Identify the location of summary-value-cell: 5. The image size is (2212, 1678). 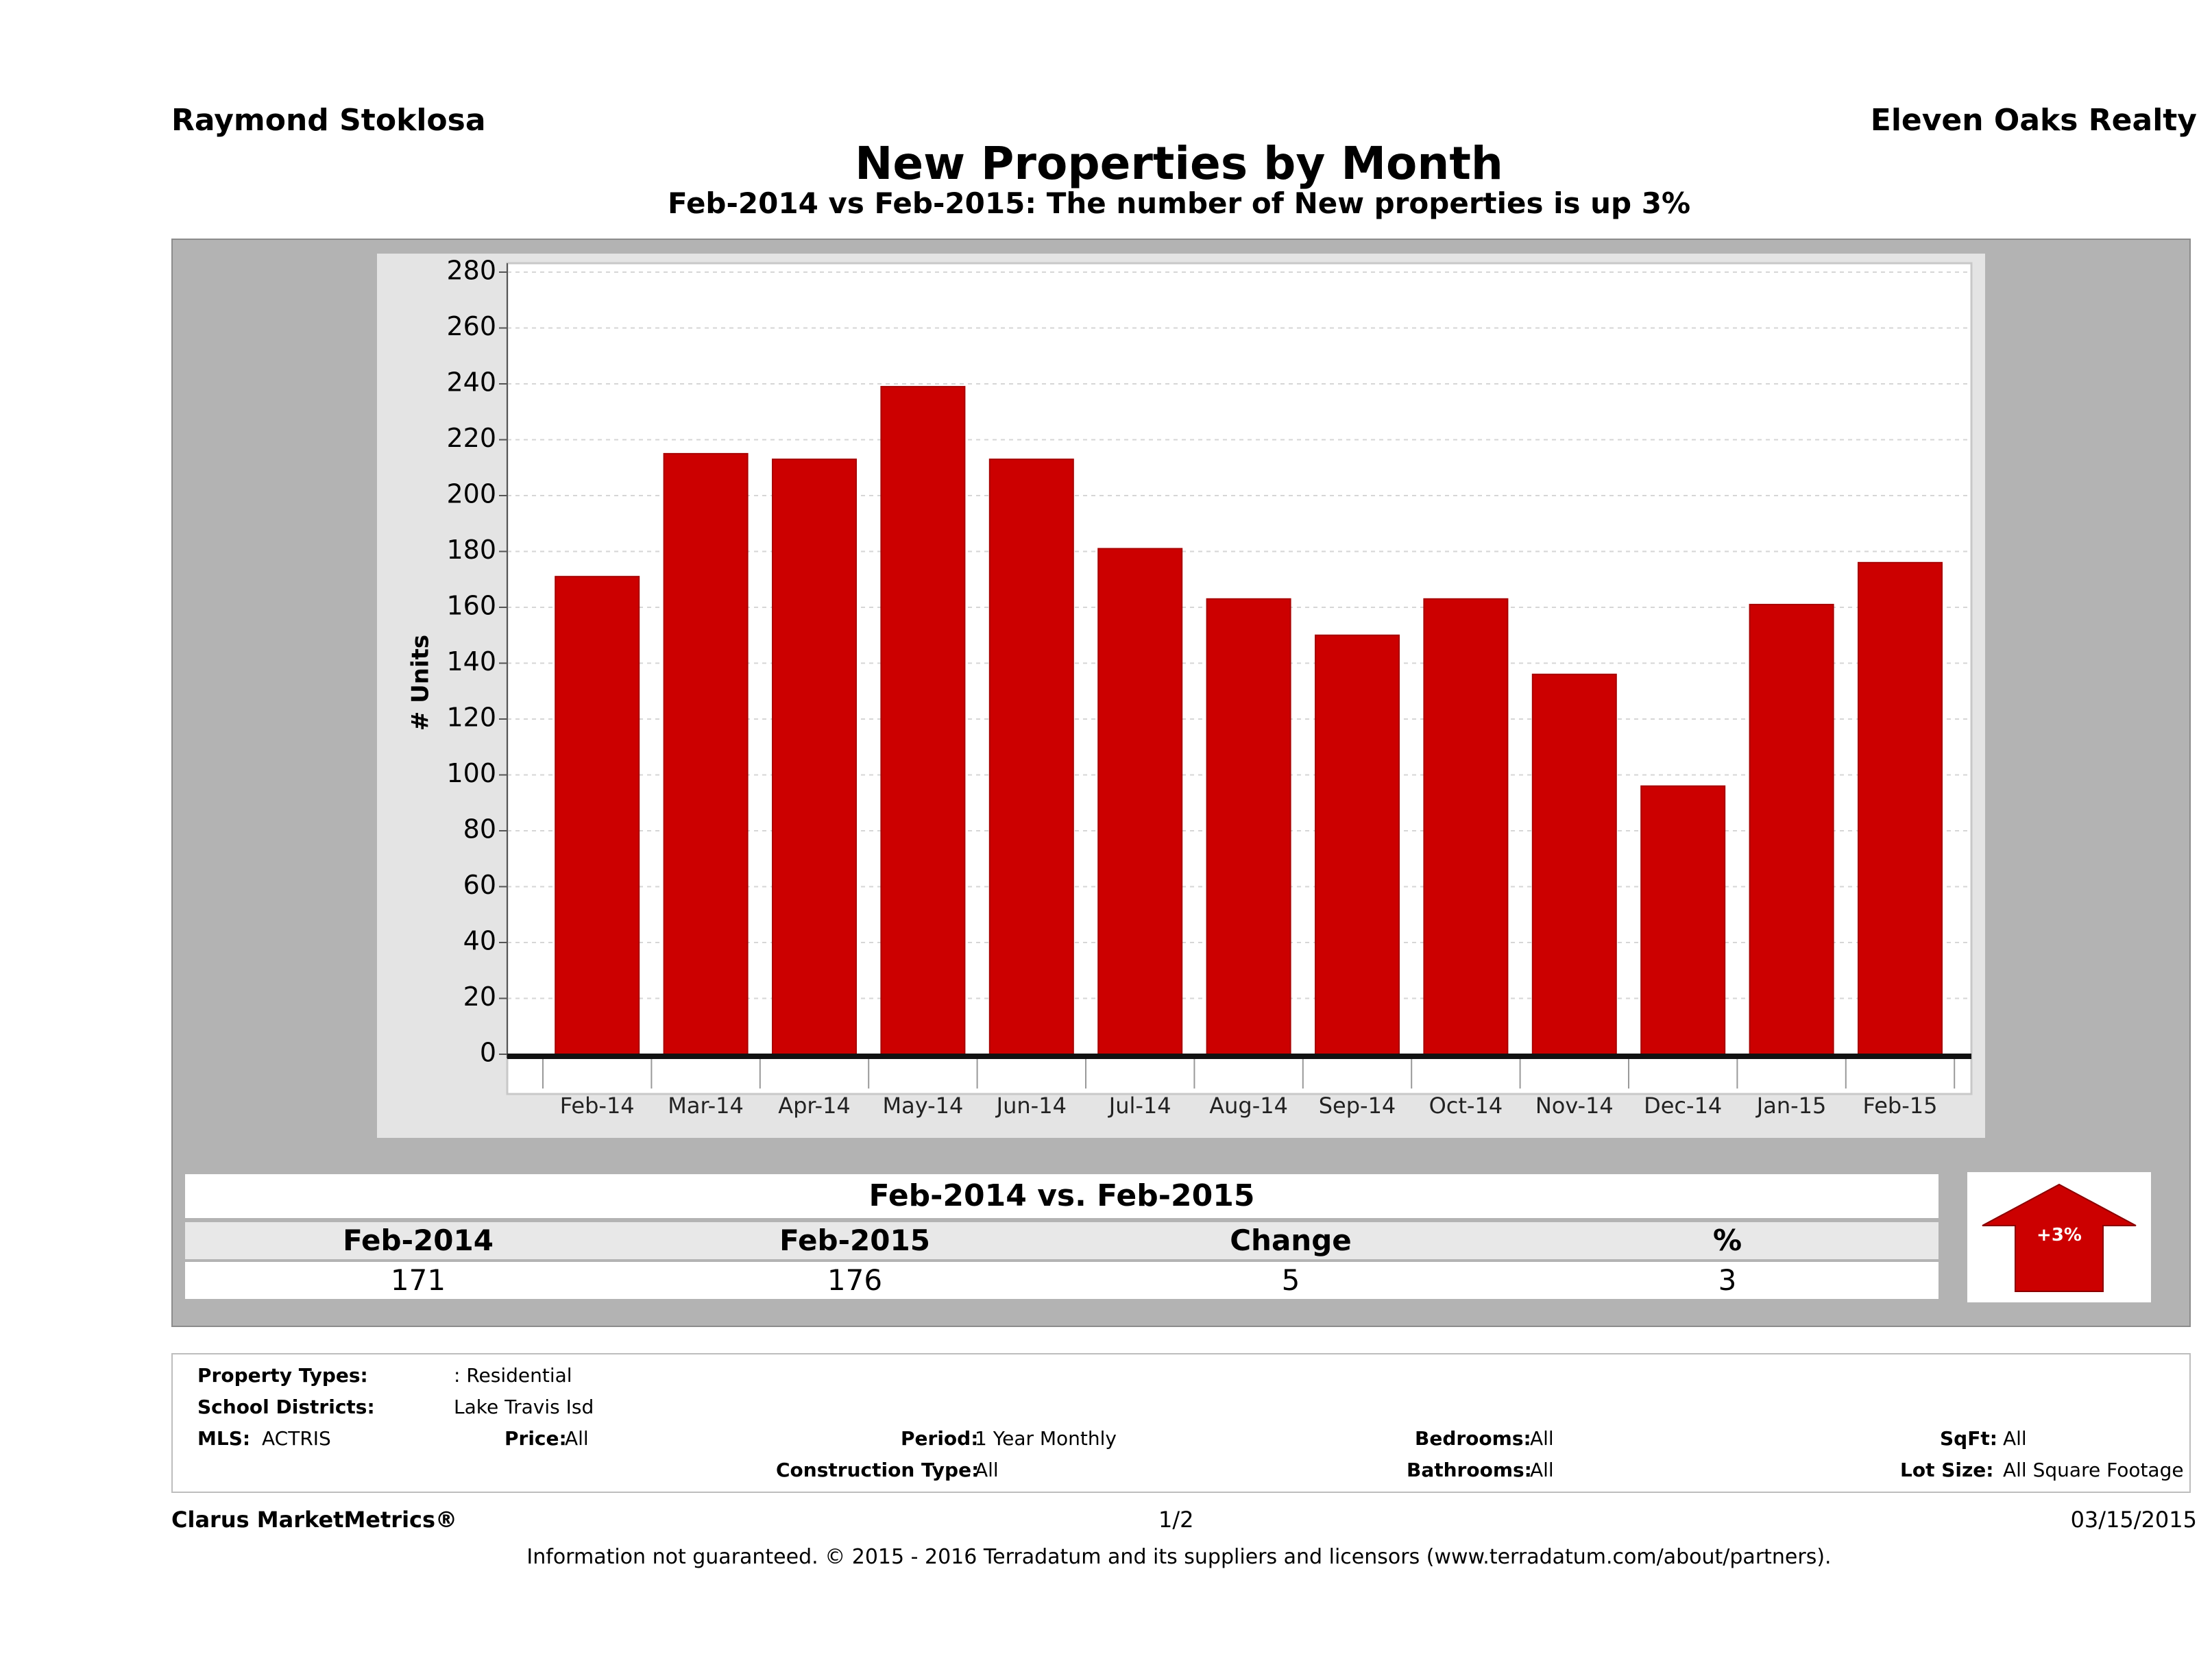
(1290, 1280).